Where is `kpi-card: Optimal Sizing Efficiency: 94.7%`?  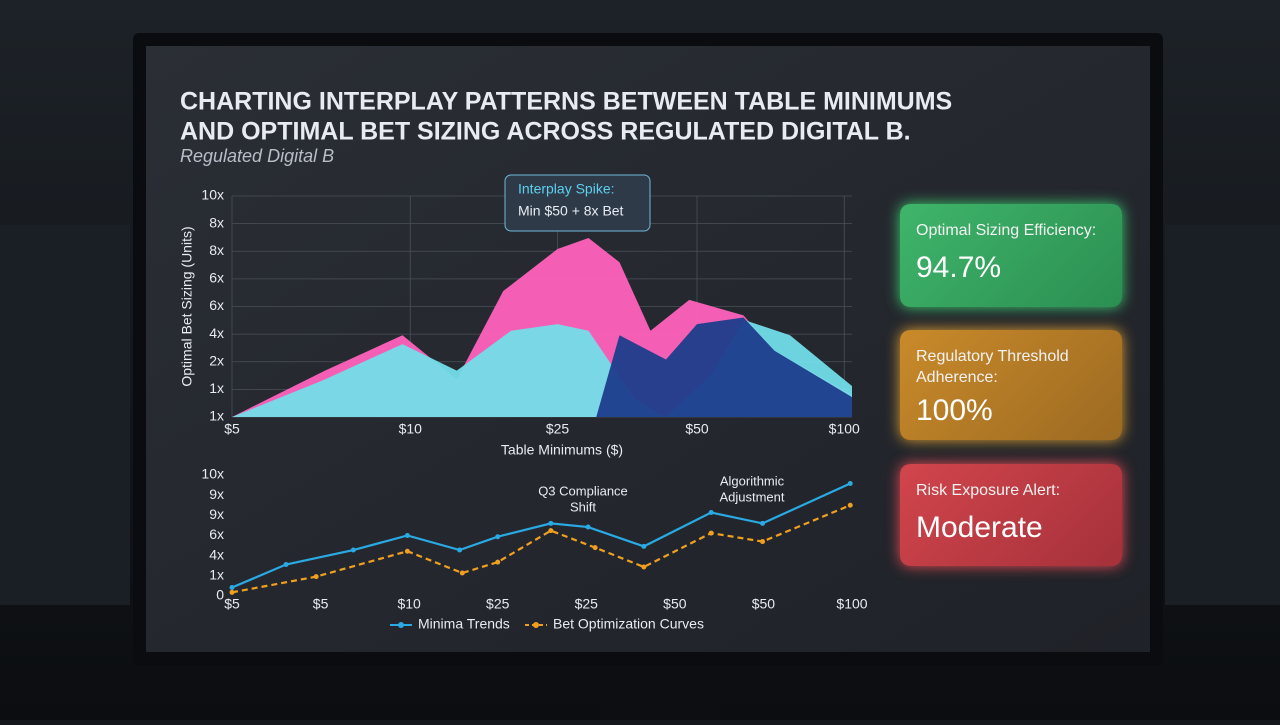 kpi-card: Optimal Sizing Efficiency: 94.7% is located at coordinates (1011, 255).